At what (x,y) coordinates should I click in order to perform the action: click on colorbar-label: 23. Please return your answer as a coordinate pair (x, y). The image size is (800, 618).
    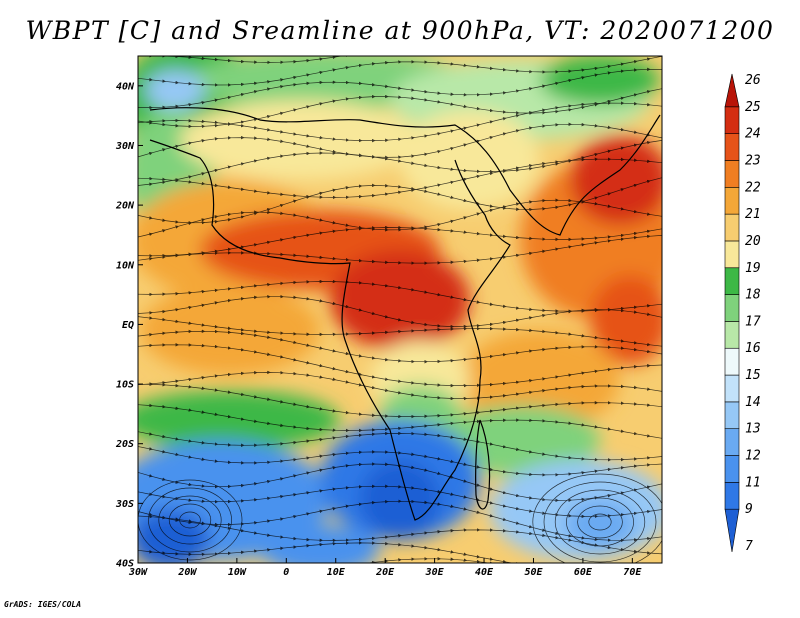
    Looking at the image, I should click on (753, 160).